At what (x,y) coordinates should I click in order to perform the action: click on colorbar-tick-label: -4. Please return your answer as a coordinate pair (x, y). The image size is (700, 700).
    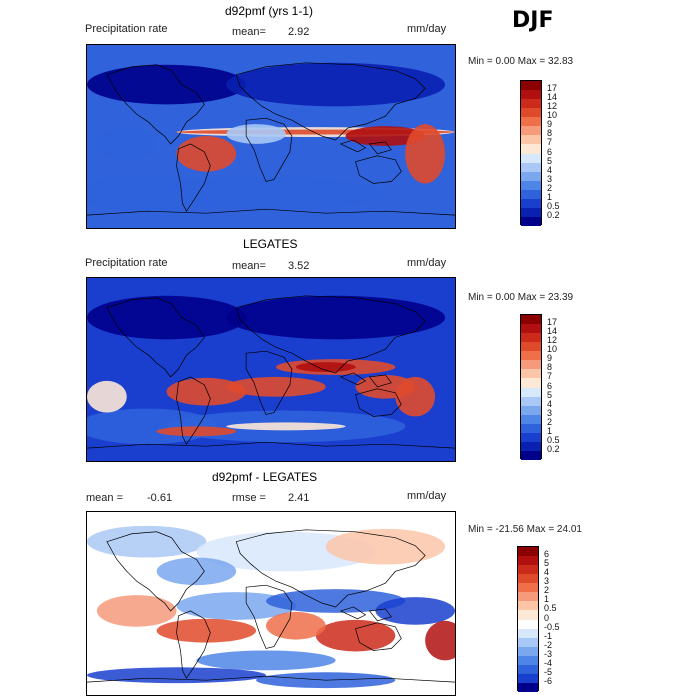
    Looking at the image, I should click on (548, 662).